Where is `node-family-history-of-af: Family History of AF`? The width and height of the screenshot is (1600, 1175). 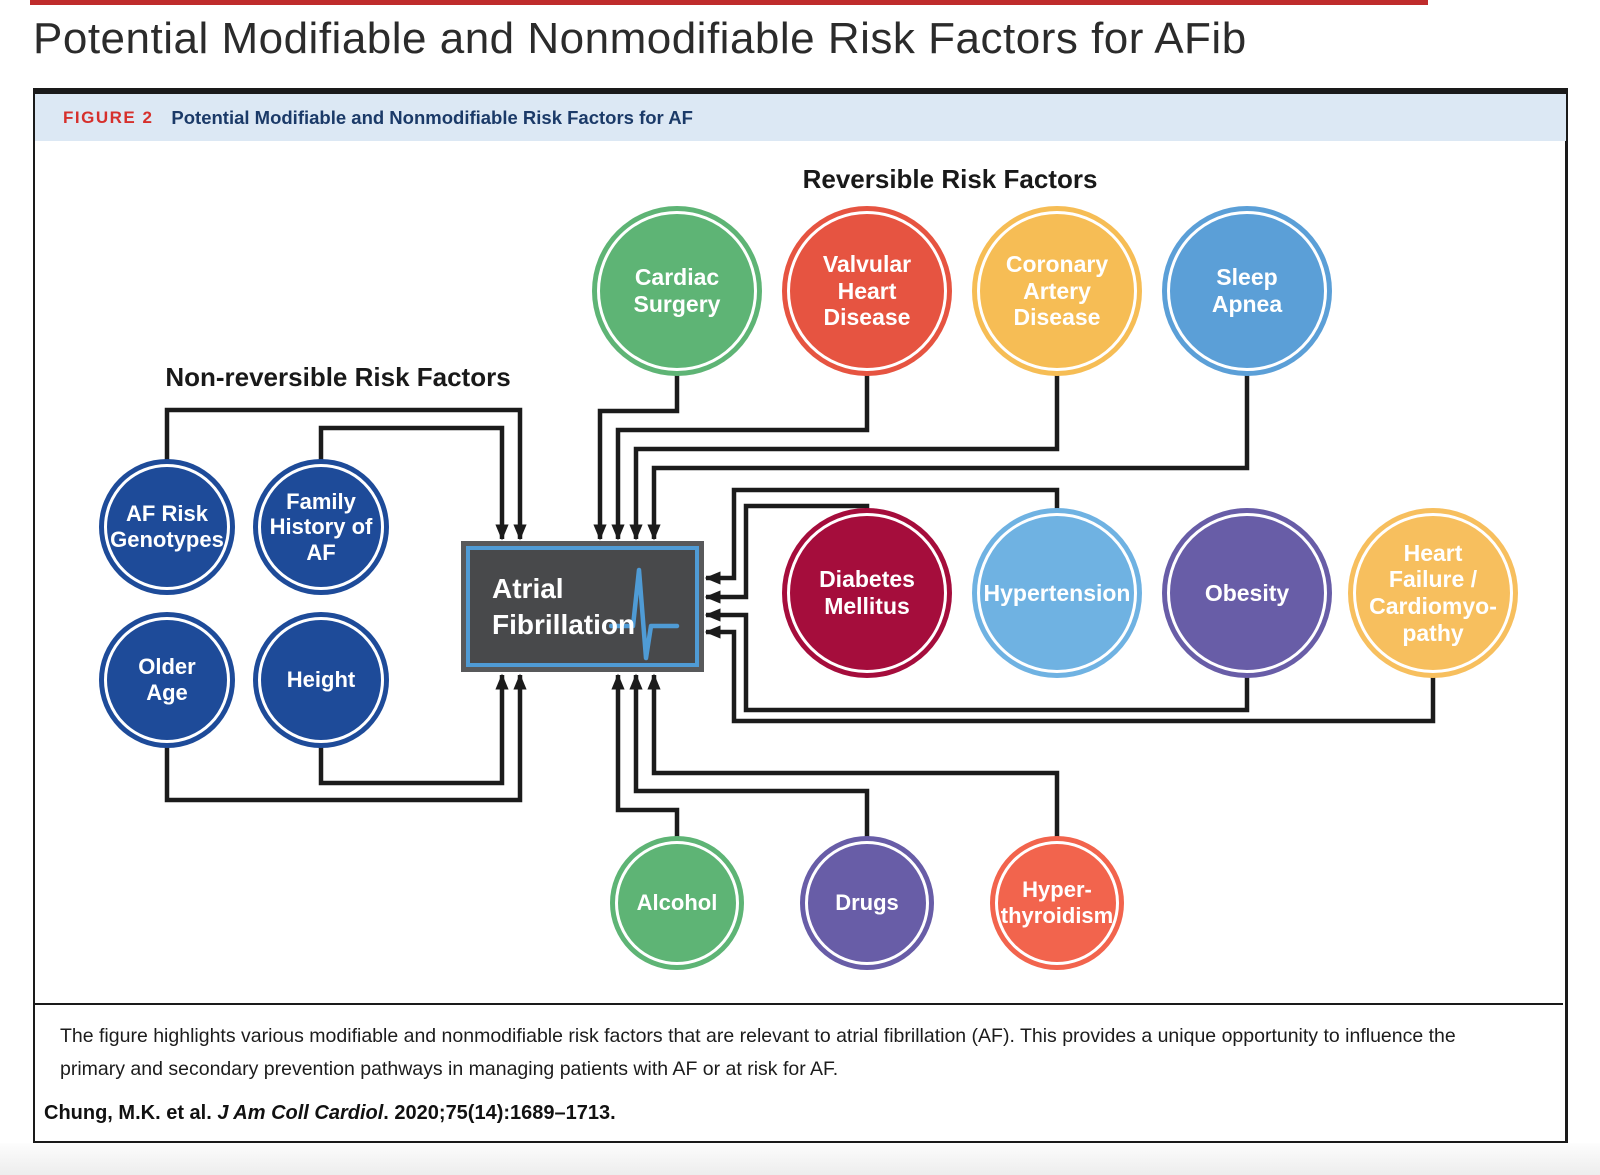
node-family-history-of-af: Family History of AF is located at coordinates (321, 527).